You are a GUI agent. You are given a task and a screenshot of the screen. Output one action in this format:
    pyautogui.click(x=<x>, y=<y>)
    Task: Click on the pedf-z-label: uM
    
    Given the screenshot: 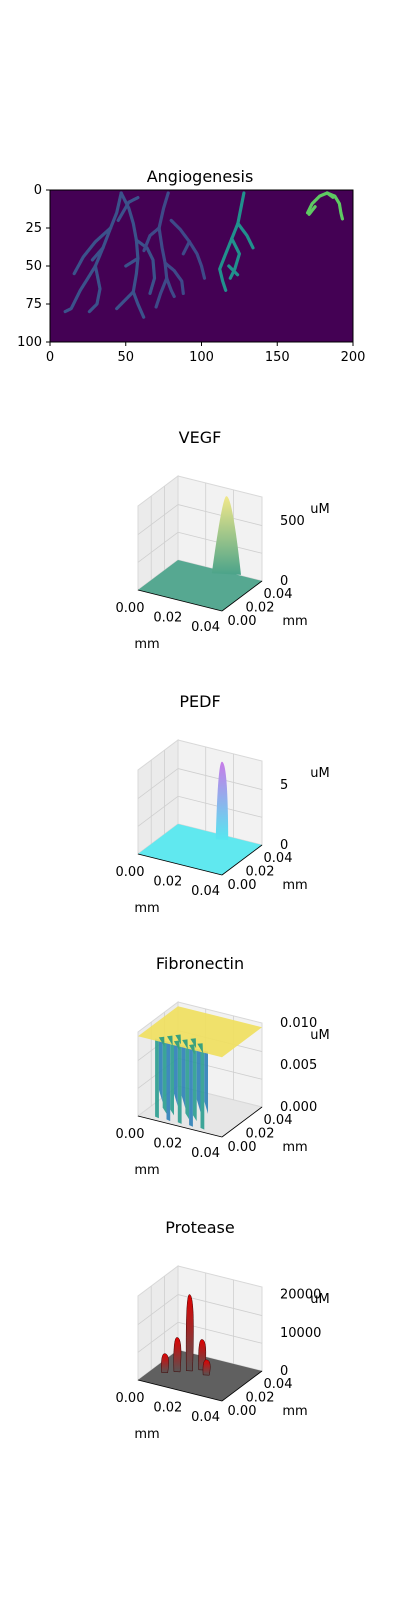 What is the action you would take?
    pyautogui.click(x=319, y=773)
    